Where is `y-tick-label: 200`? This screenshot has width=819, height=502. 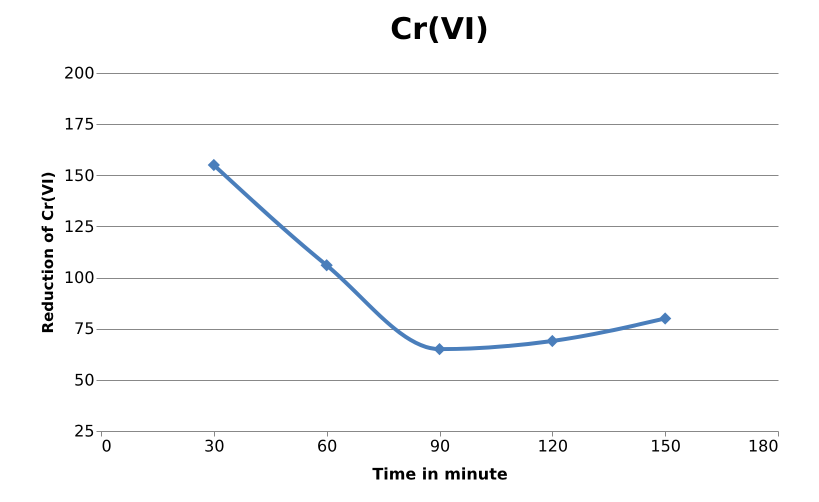
y-tick-label: 200 is located at coordinates (79, 73).